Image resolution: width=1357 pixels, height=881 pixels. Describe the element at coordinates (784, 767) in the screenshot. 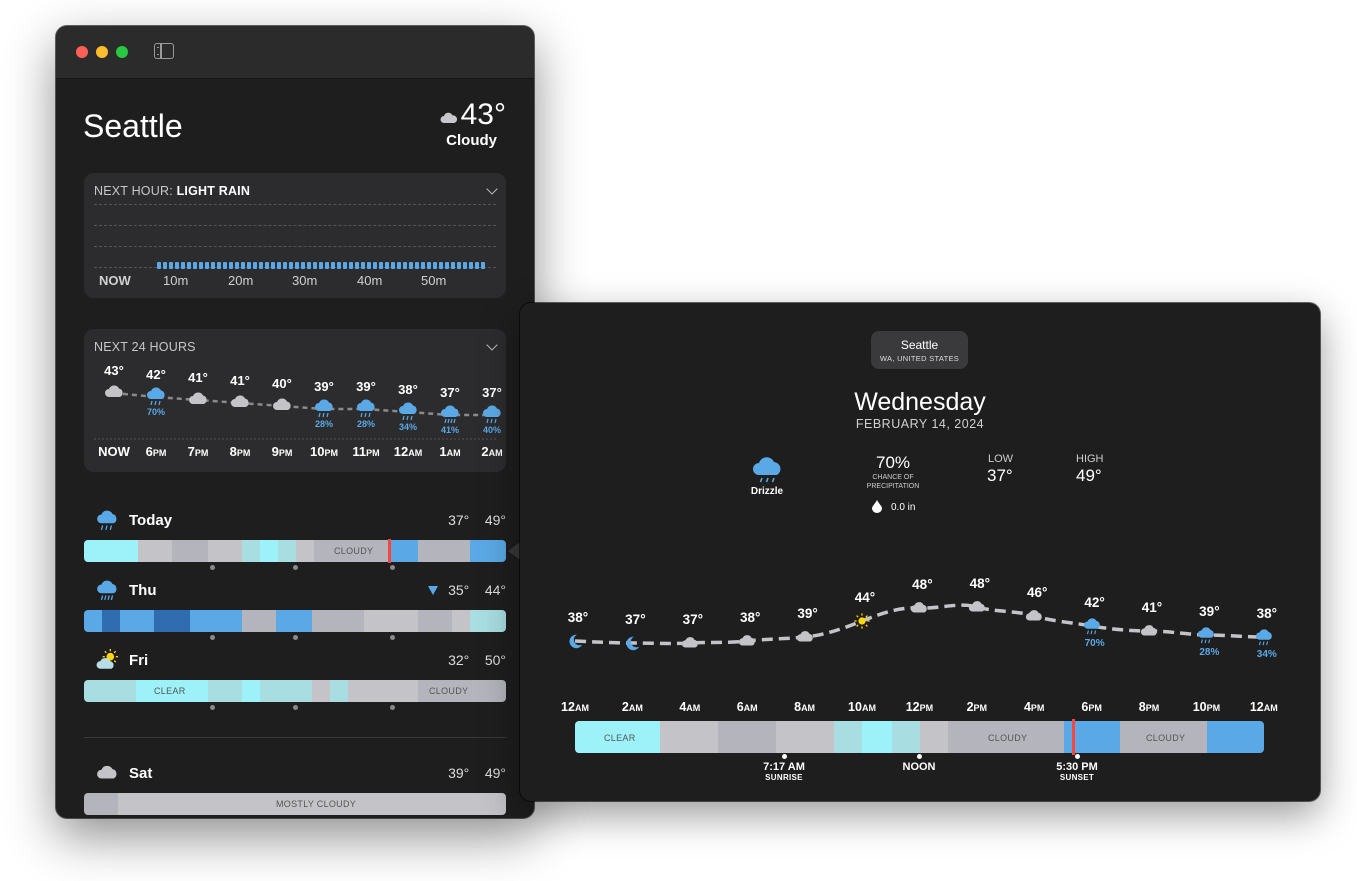

I see `sunrise-time: 7:17 AM` at that location.